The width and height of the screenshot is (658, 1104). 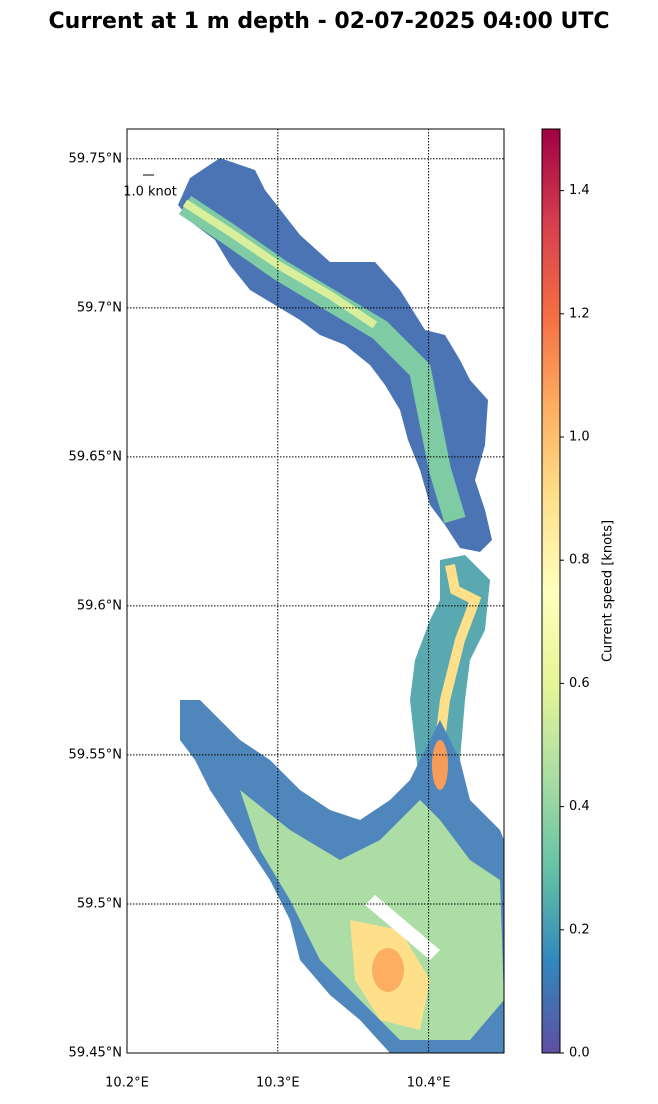 I want to click on strait-peak, so click(x=440, y=765).